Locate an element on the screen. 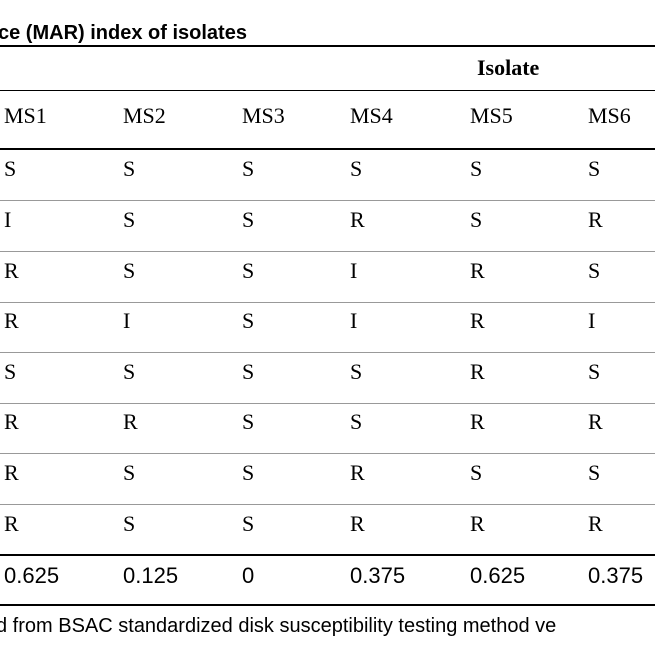 This screenshot has height=655, width=655. bottom-rule is located at coordinates (327, 605).